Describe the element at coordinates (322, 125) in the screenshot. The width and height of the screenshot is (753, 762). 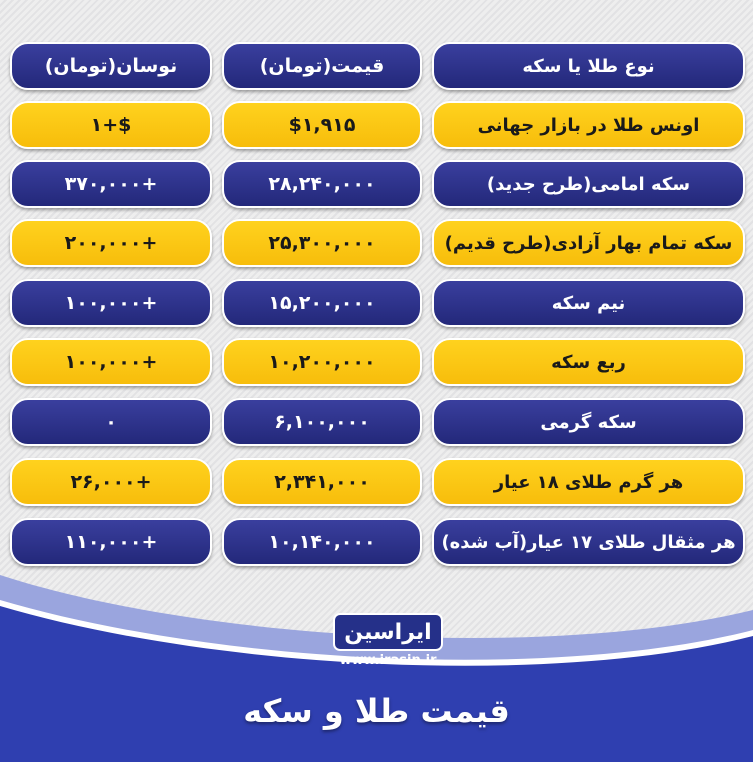
I see `item-price: $۱,۹۱۵` at that location.